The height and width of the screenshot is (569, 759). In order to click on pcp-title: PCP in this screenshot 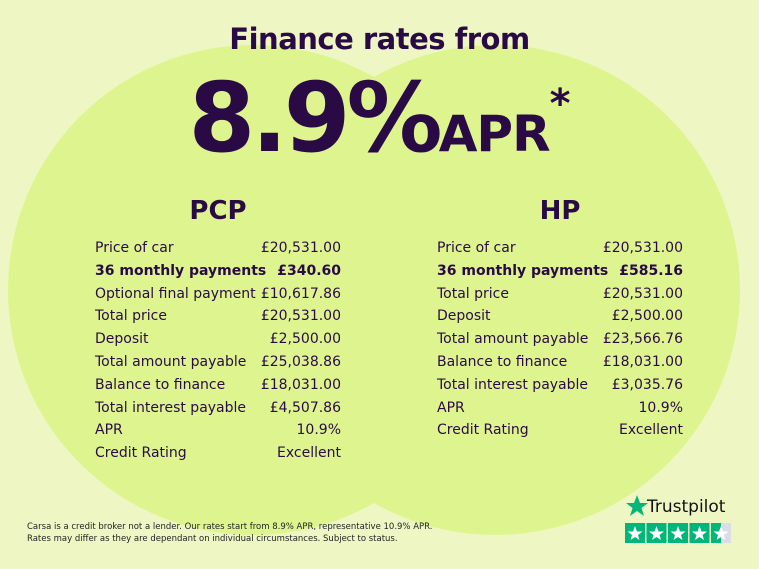, I will do `click(218, 211)`.